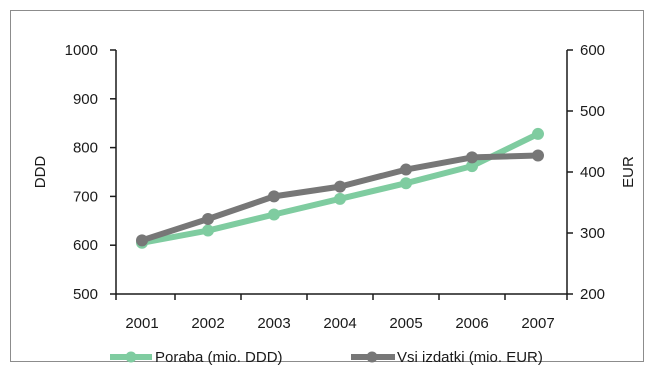 The width and height of the screenshot is (654, 369). I want to click on x-tick-label: 2006, so click(471, 323).